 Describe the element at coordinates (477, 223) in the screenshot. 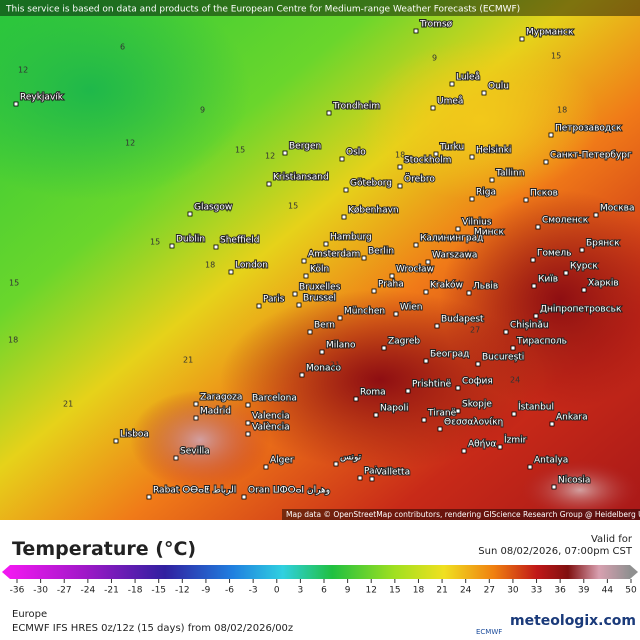

I see `city-label: Vilnius` at that location.